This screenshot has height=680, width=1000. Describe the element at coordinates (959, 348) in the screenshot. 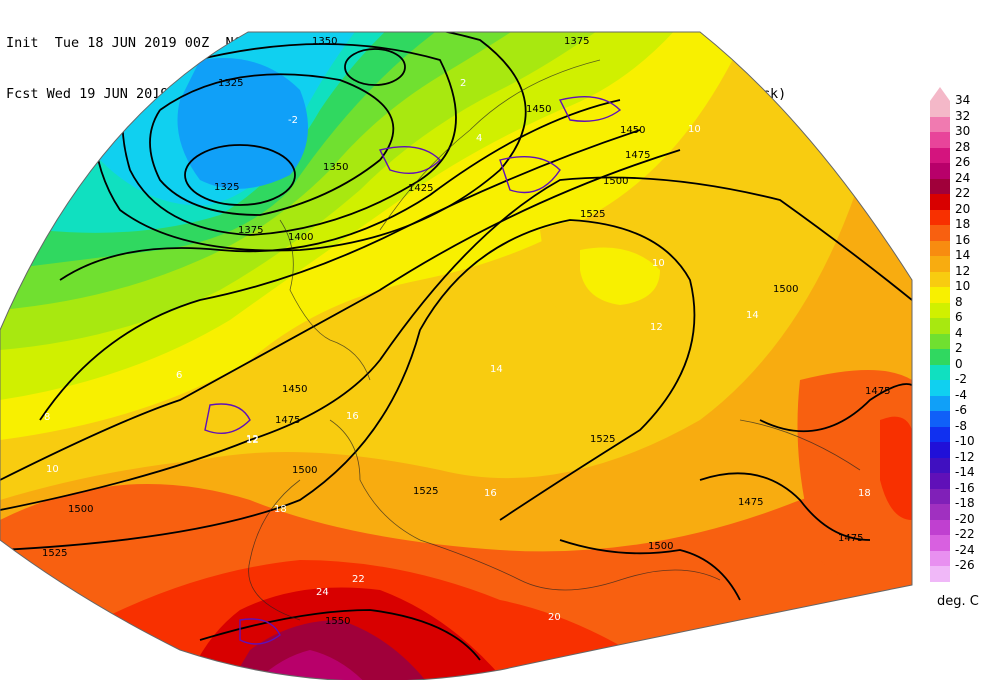

I see `colorbar-label: 2` at that location.